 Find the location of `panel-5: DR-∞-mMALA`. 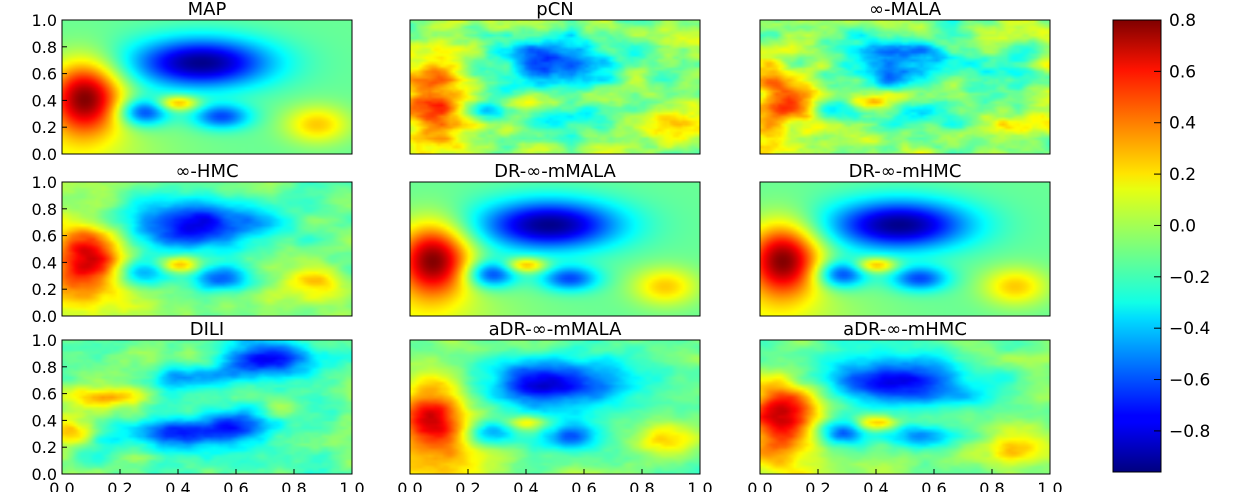

panel-5: DR-∞-mMALA is located at coordinates (555, 239).